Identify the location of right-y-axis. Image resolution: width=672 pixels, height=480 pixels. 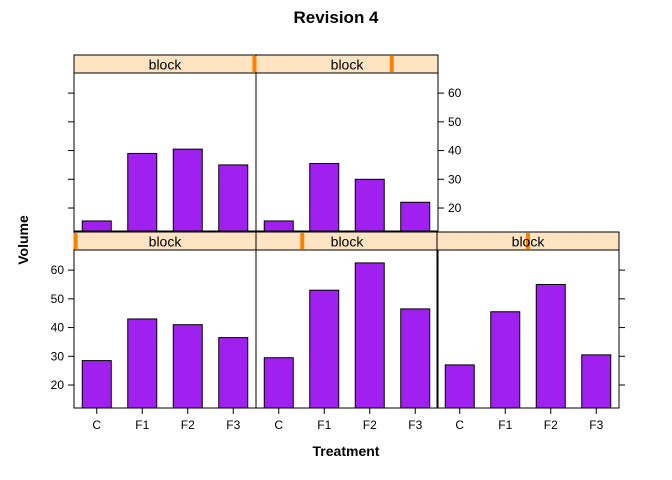
(622, 327).